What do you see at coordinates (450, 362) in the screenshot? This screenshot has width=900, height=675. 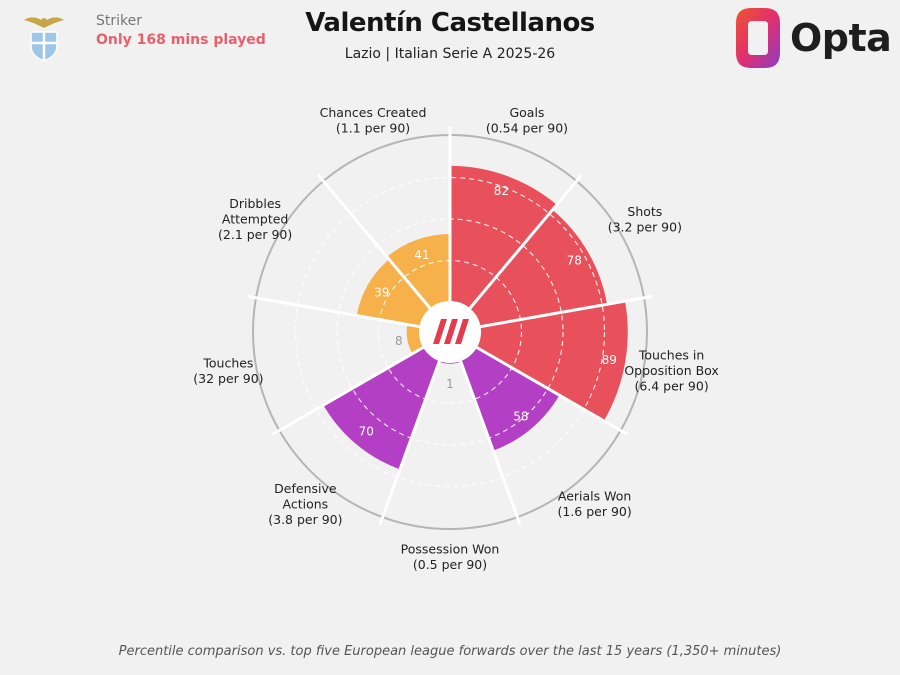 I see `bar-possession-won` at bounding box center [450, 362].